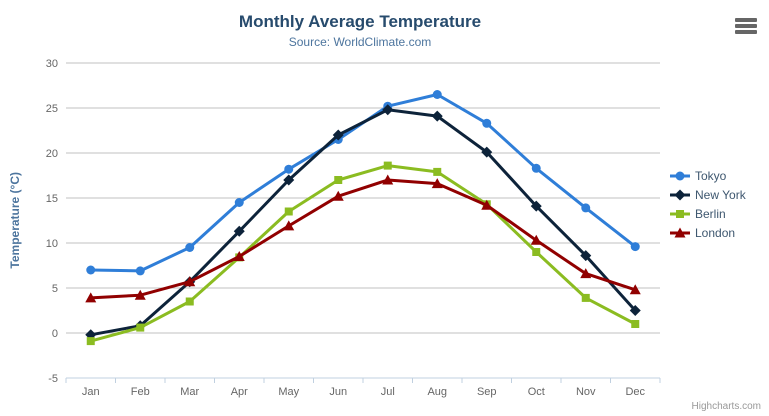 This screenshot has height=416, width=769. What do you see at coordinates (711, 176) in the screenshot?
I see `legend-label: Tokyo` at bounding box center [711, 176].